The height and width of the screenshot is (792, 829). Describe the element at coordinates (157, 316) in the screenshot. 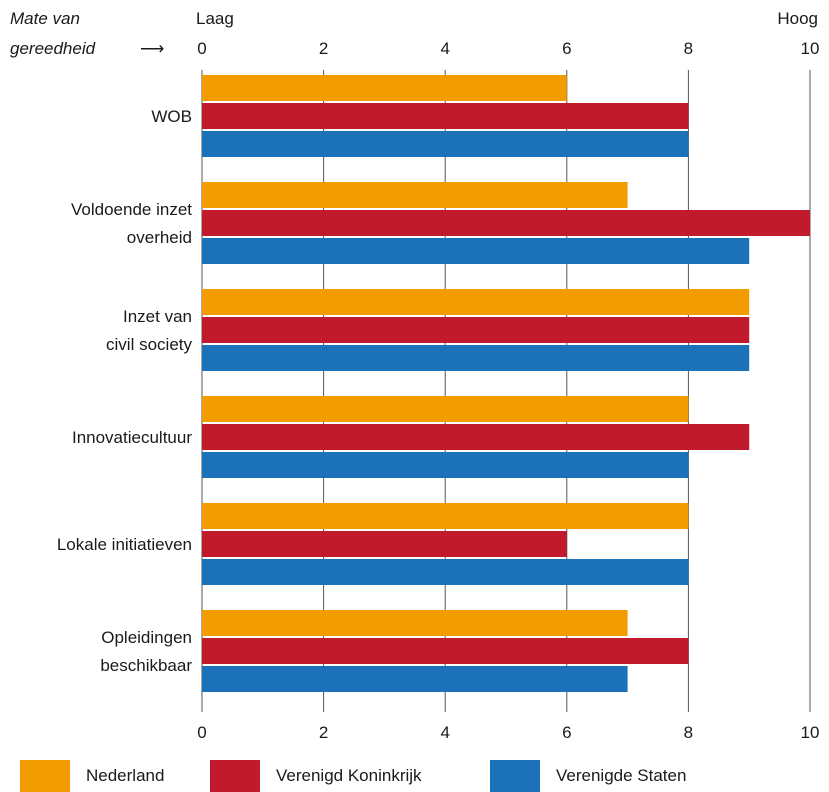

I see `category-label-2-0: Inzet van` at that location.